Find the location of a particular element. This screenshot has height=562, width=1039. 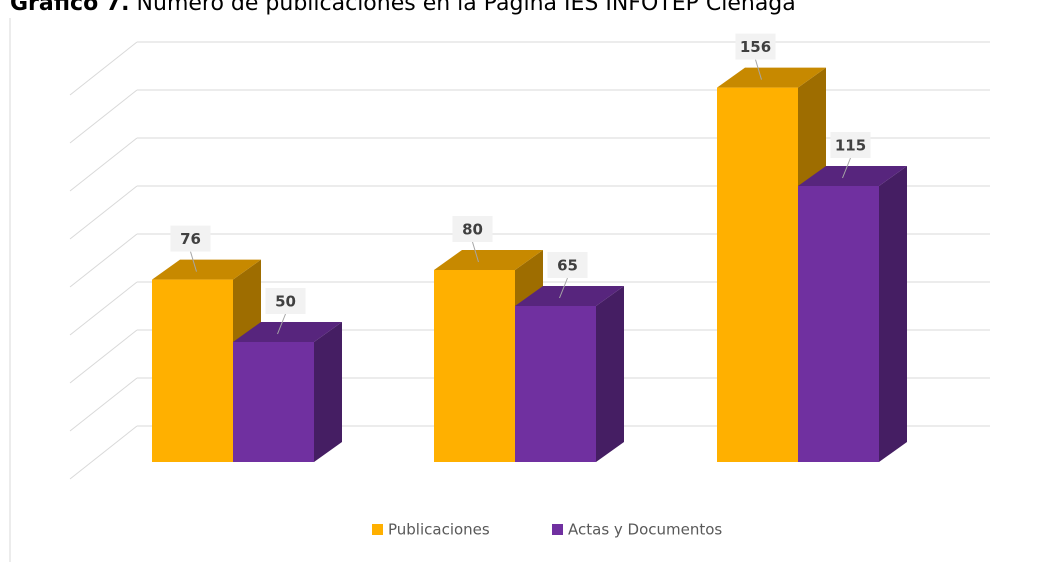

title-number: Gráfico 7. is located at coordinates (70, 8).